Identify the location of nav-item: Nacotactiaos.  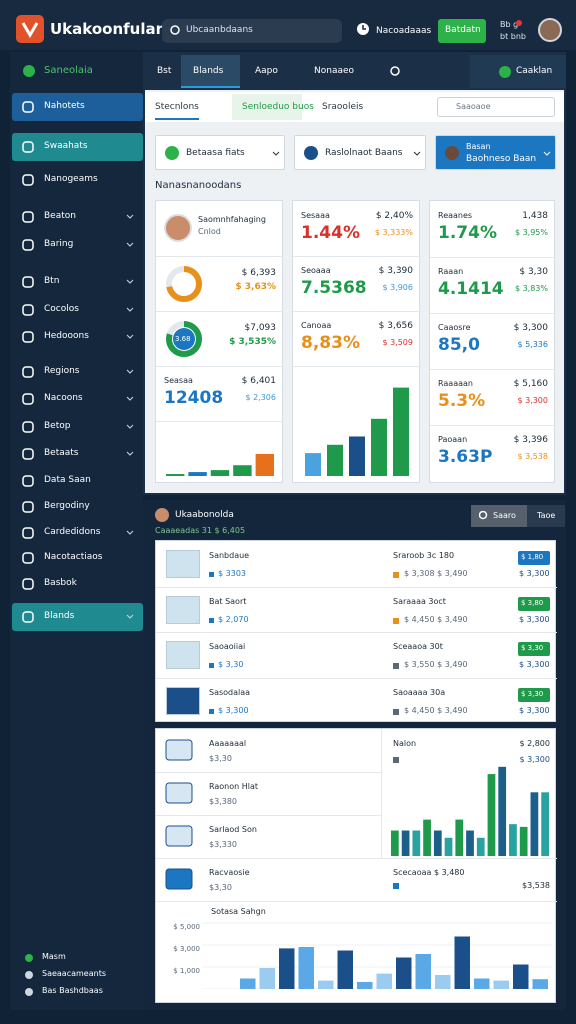
(77, 558).